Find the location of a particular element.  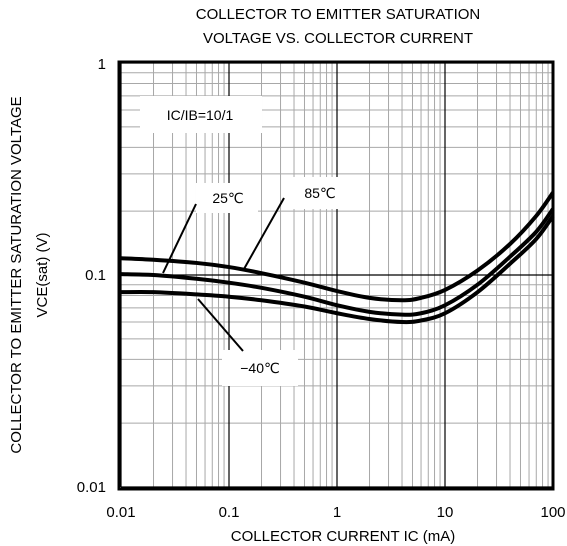

x-axis-label: COLLECTOR CURRENT IC (mA) is located at coordinates (343, 536).